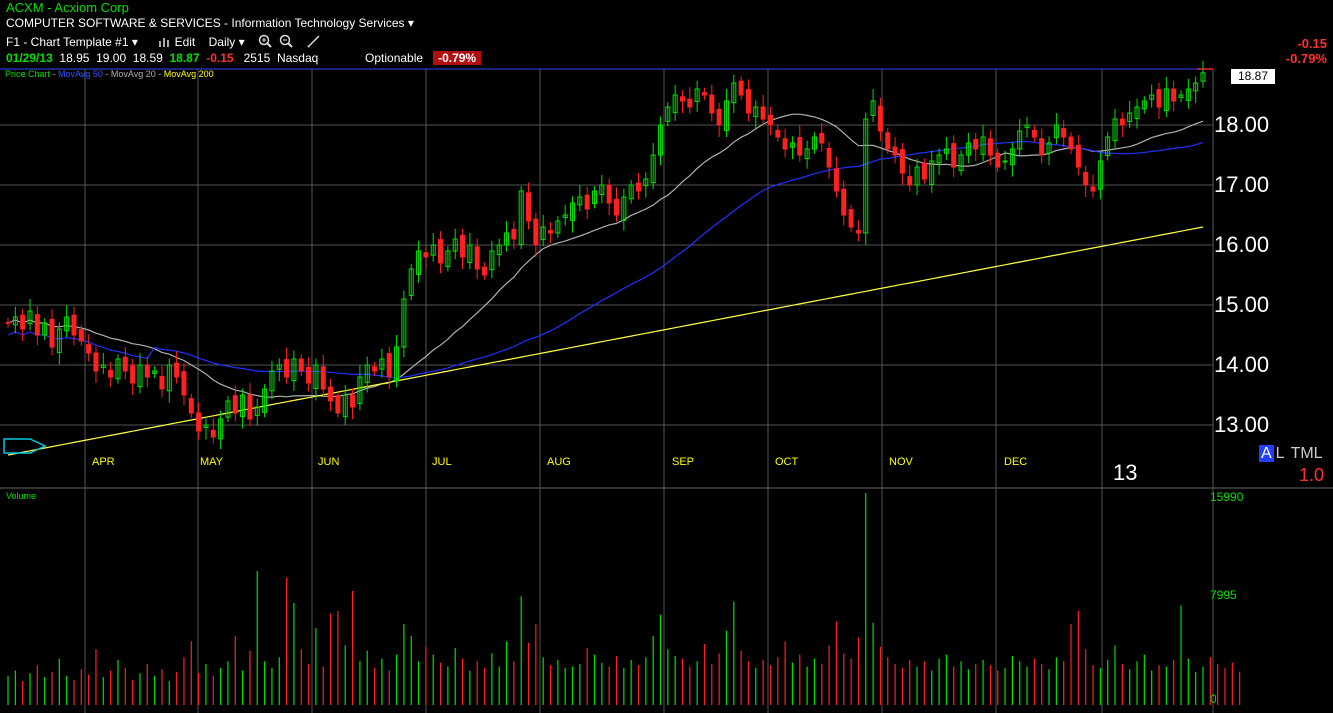 The image size is (1333, 713). I want to click on month-label: NOV, so click(901, 462).